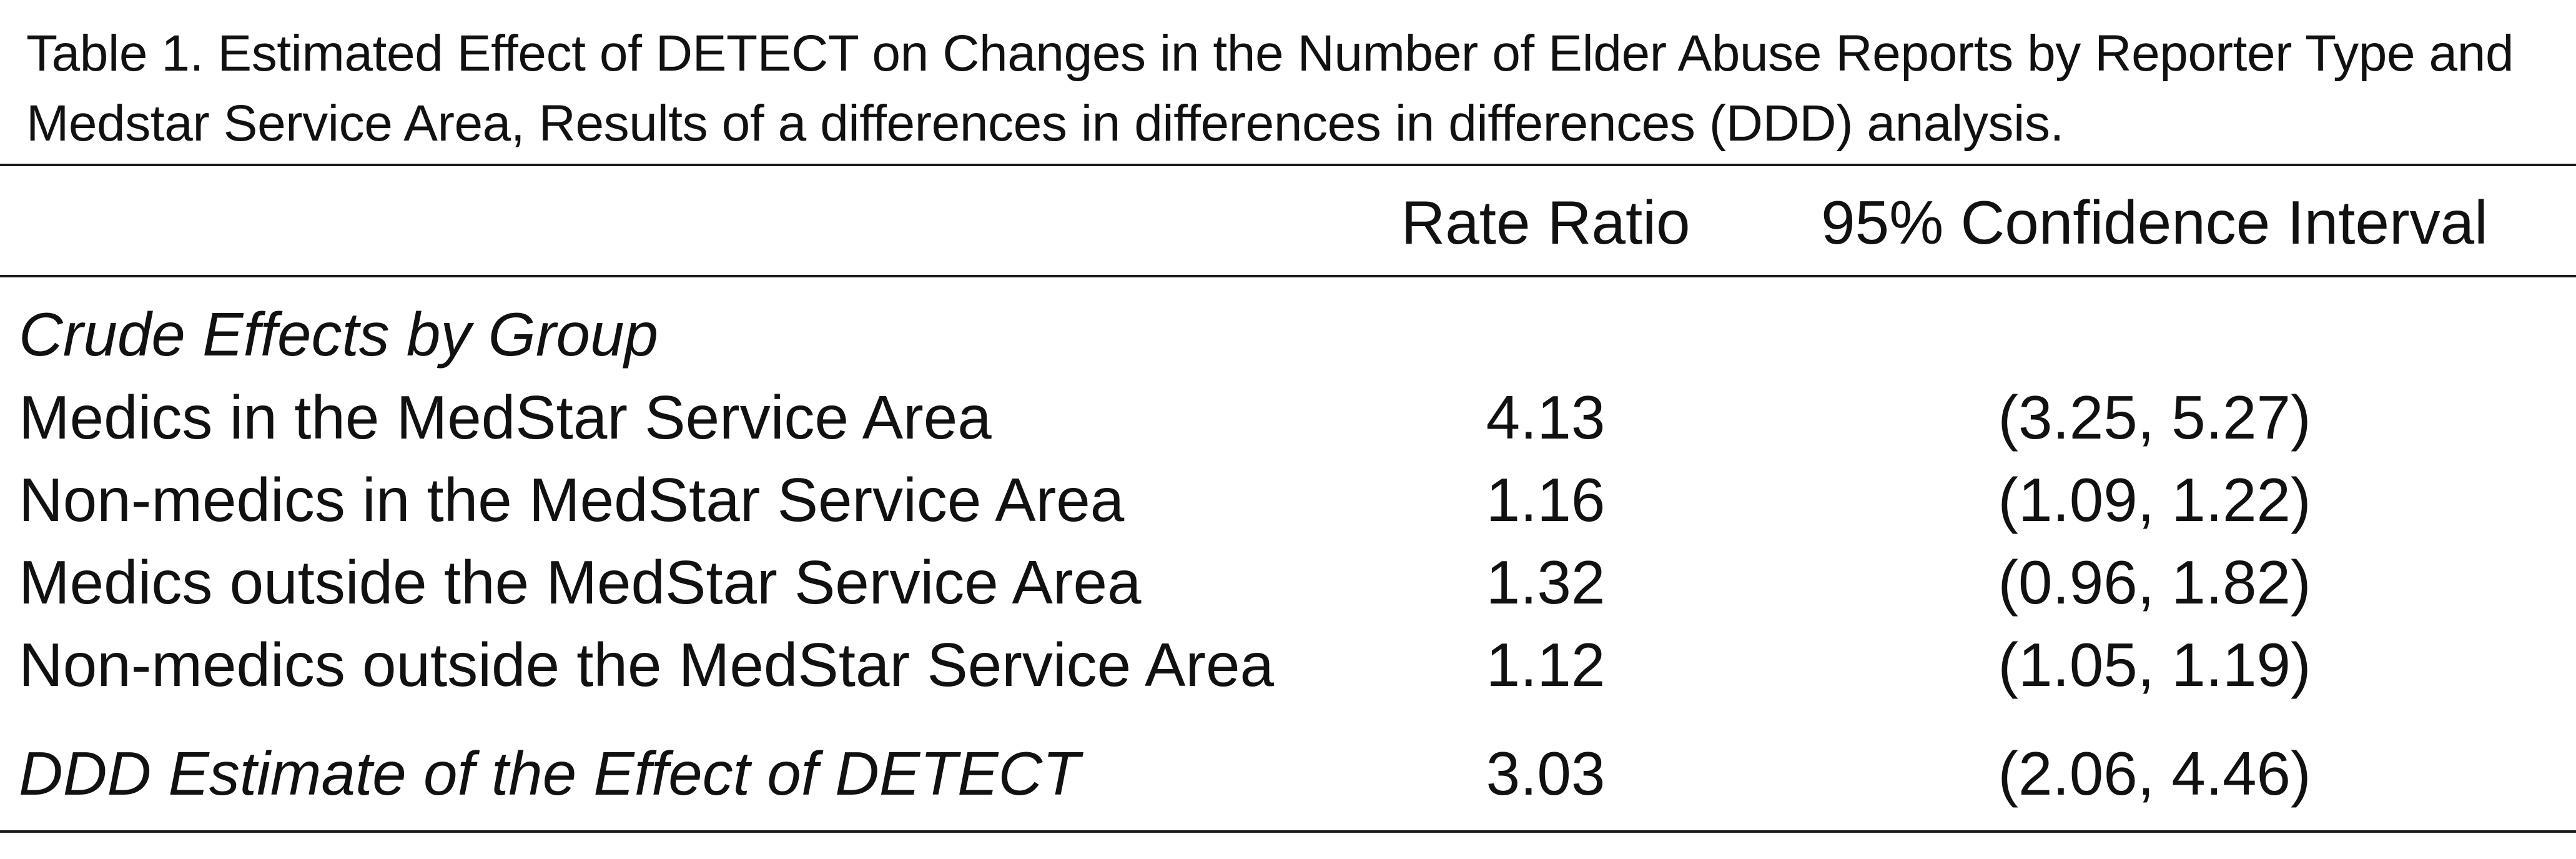  Describe the element at coordinates (1546, 499) in the screenshot. I see `row-rate-ratio: 1.16` at that location.